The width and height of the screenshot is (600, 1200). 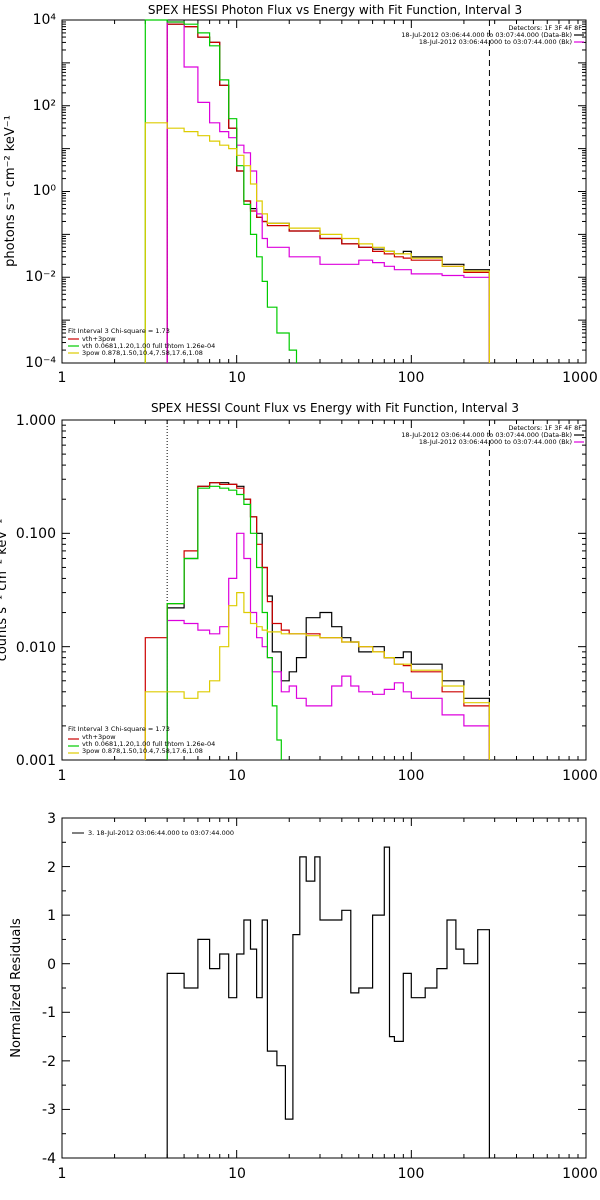 What do you see at coordinates (237, 776) in the screenshot?
I see `count-flux-xtick-10: 10` at bounding box center [237, 776].